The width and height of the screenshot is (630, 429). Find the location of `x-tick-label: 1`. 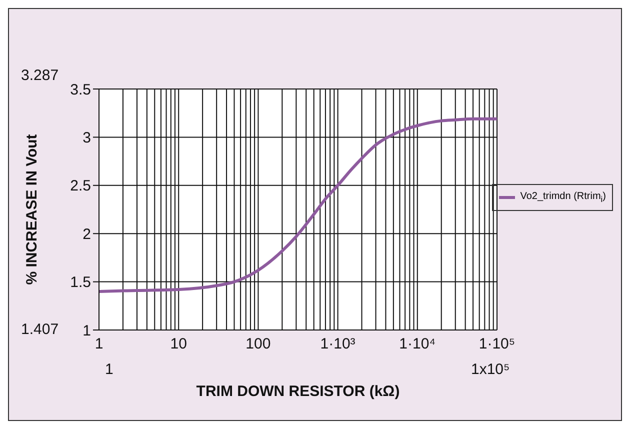

x-tick-label: 1 is located at coordinates (99, 344).